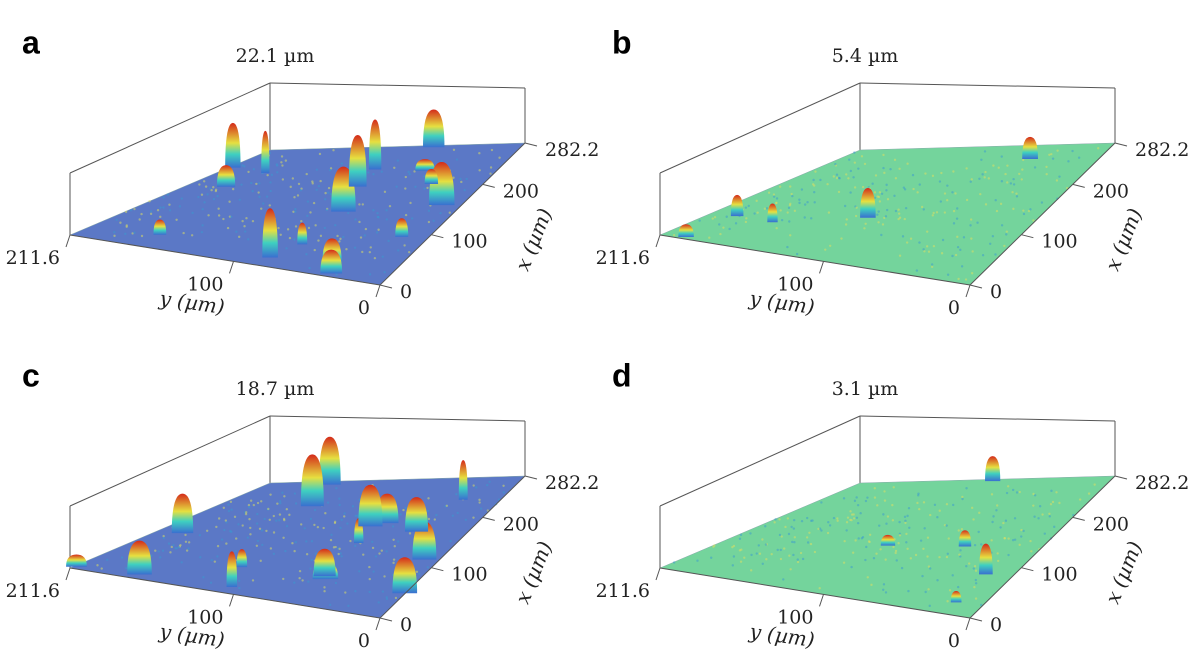  Describe the element at coordinates (795, 617) in the screenshot. I see `y-tick-label: 100` at that location.